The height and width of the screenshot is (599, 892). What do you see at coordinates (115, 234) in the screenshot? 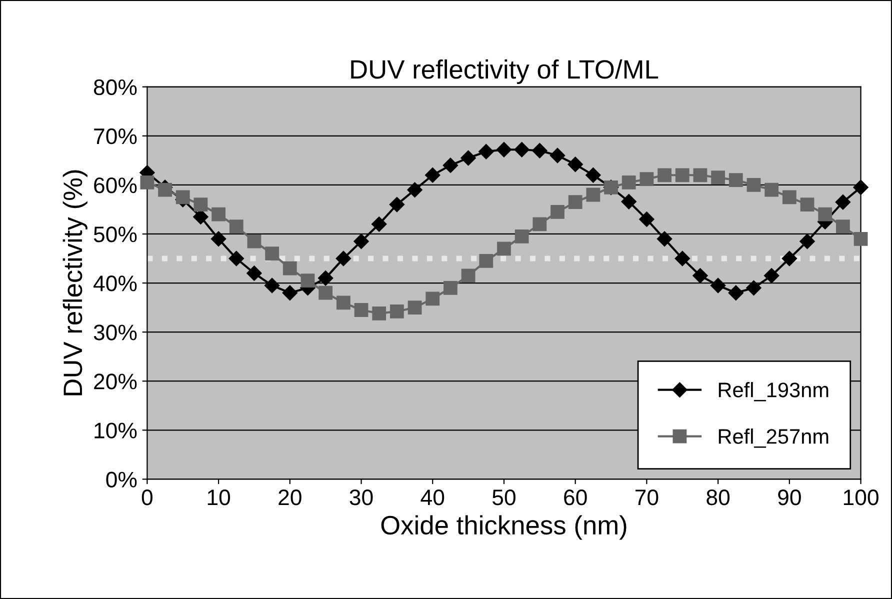
I see `y-tick-label: 50%` at bounding box center [115, 234].